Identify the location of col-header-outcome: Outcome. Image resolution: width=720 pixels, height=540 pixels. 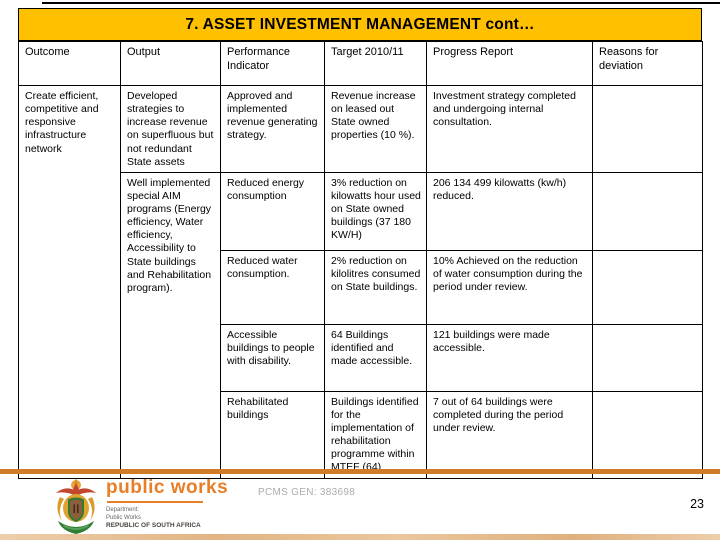
(69, 63).